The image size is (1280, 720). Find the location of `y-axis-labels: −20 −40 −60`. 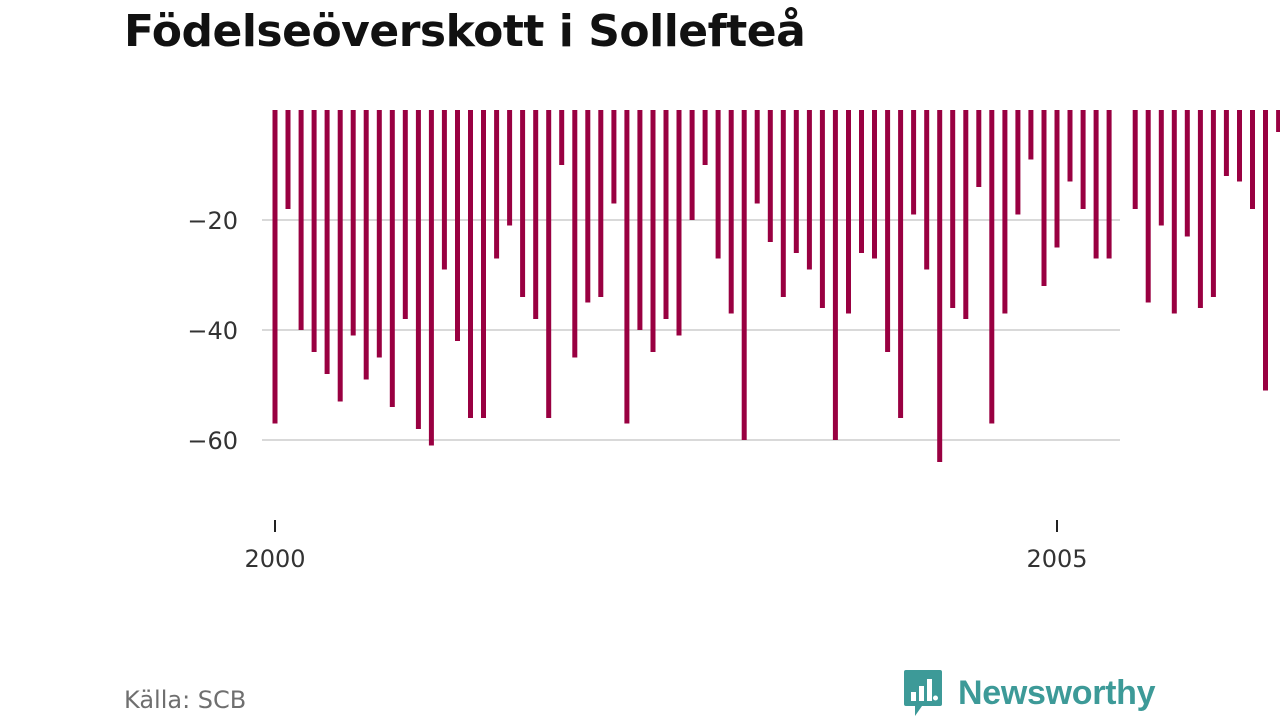

y-axis-labels: −20 −40 −60 is located at coordinates (212, 331).